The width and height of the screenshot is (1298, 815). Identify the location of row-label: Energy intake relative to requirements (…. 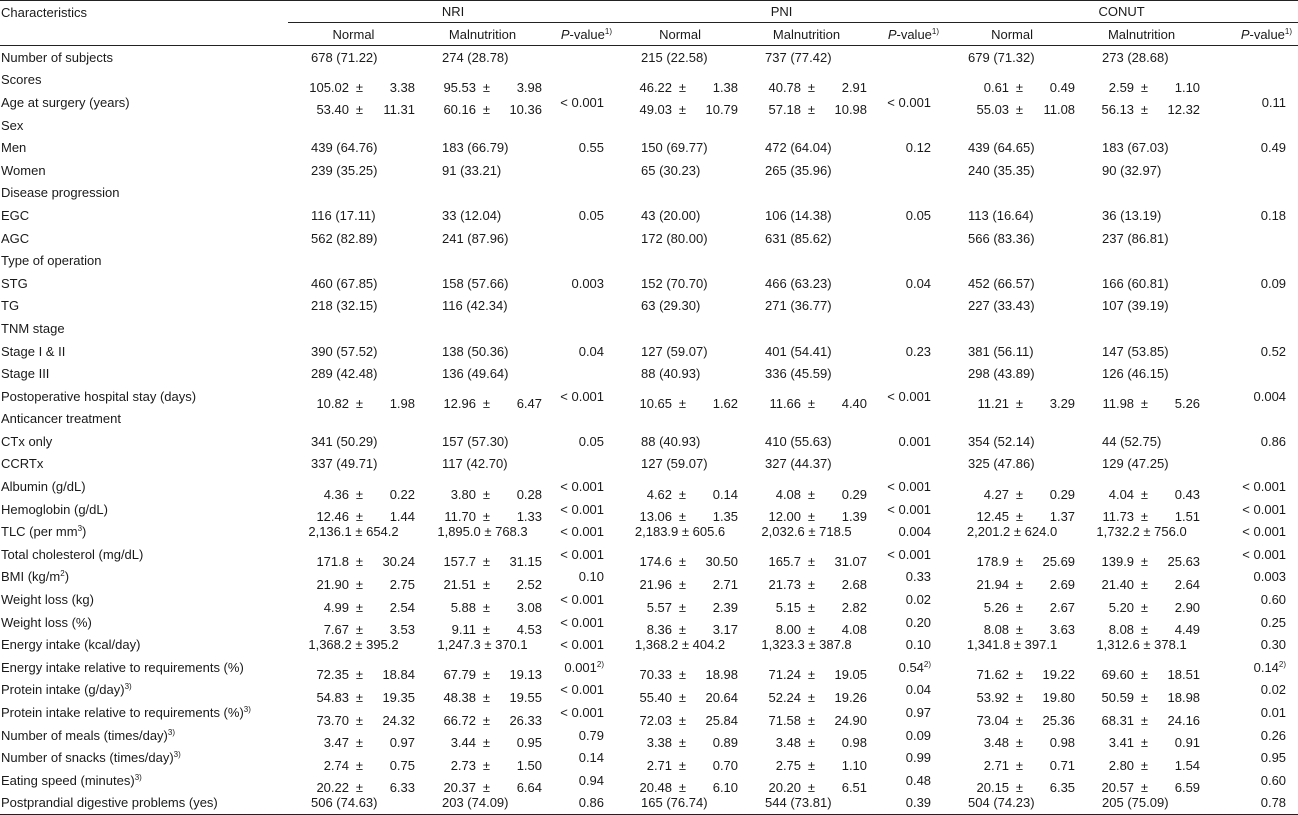
(144, 667).